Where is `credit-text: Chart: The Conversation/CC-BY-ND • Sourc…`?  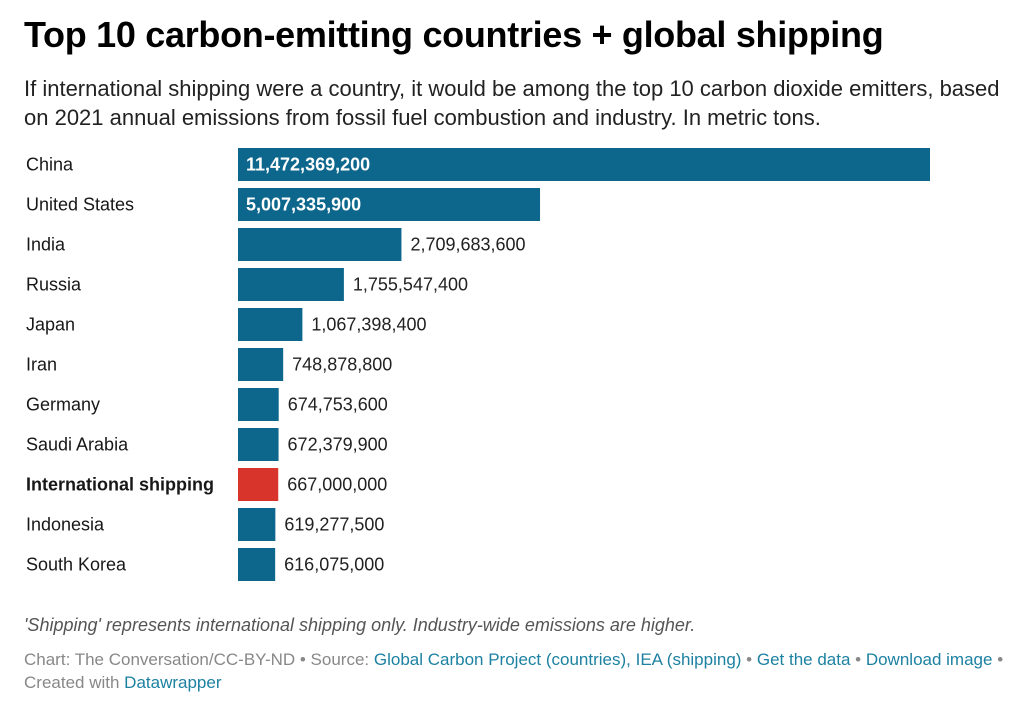
credit-text: Chart: The Conversation/CC-BY-ND • Sourc… is located at coordinates (199, 659).